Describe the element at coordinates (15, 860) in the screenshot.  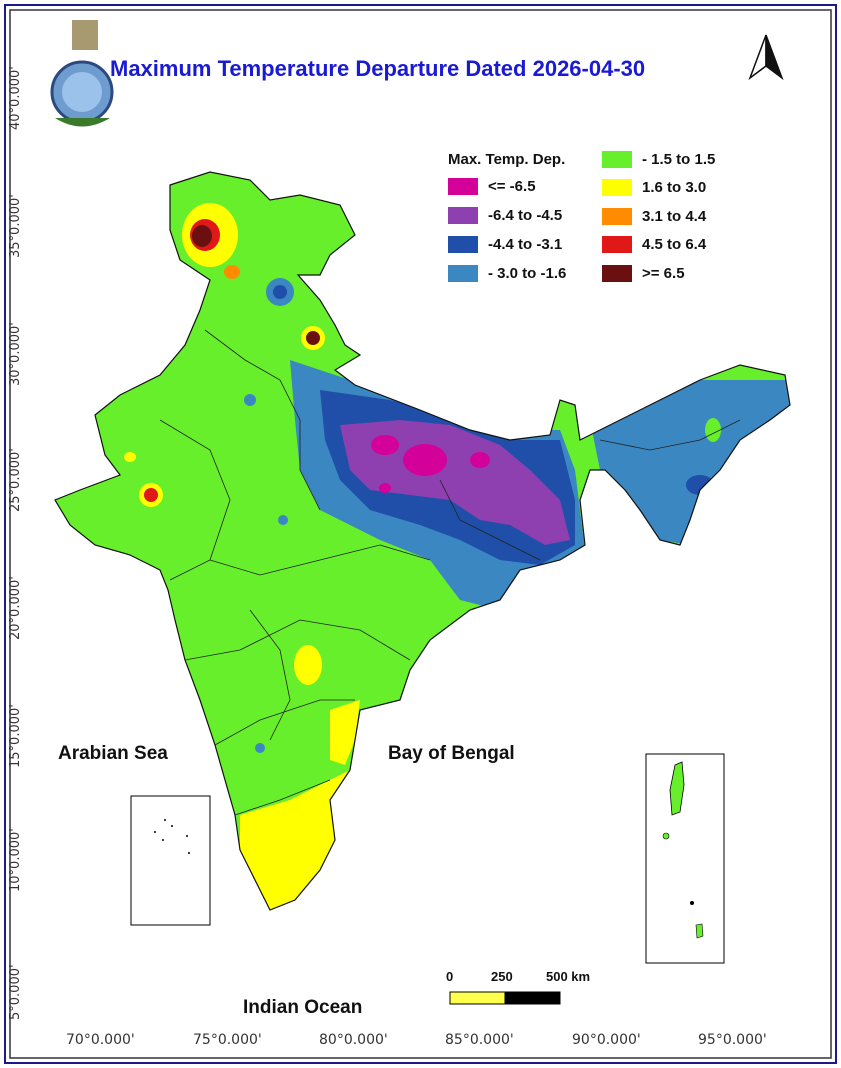
I see `lat-label-10: 10°0.000'` at that location.